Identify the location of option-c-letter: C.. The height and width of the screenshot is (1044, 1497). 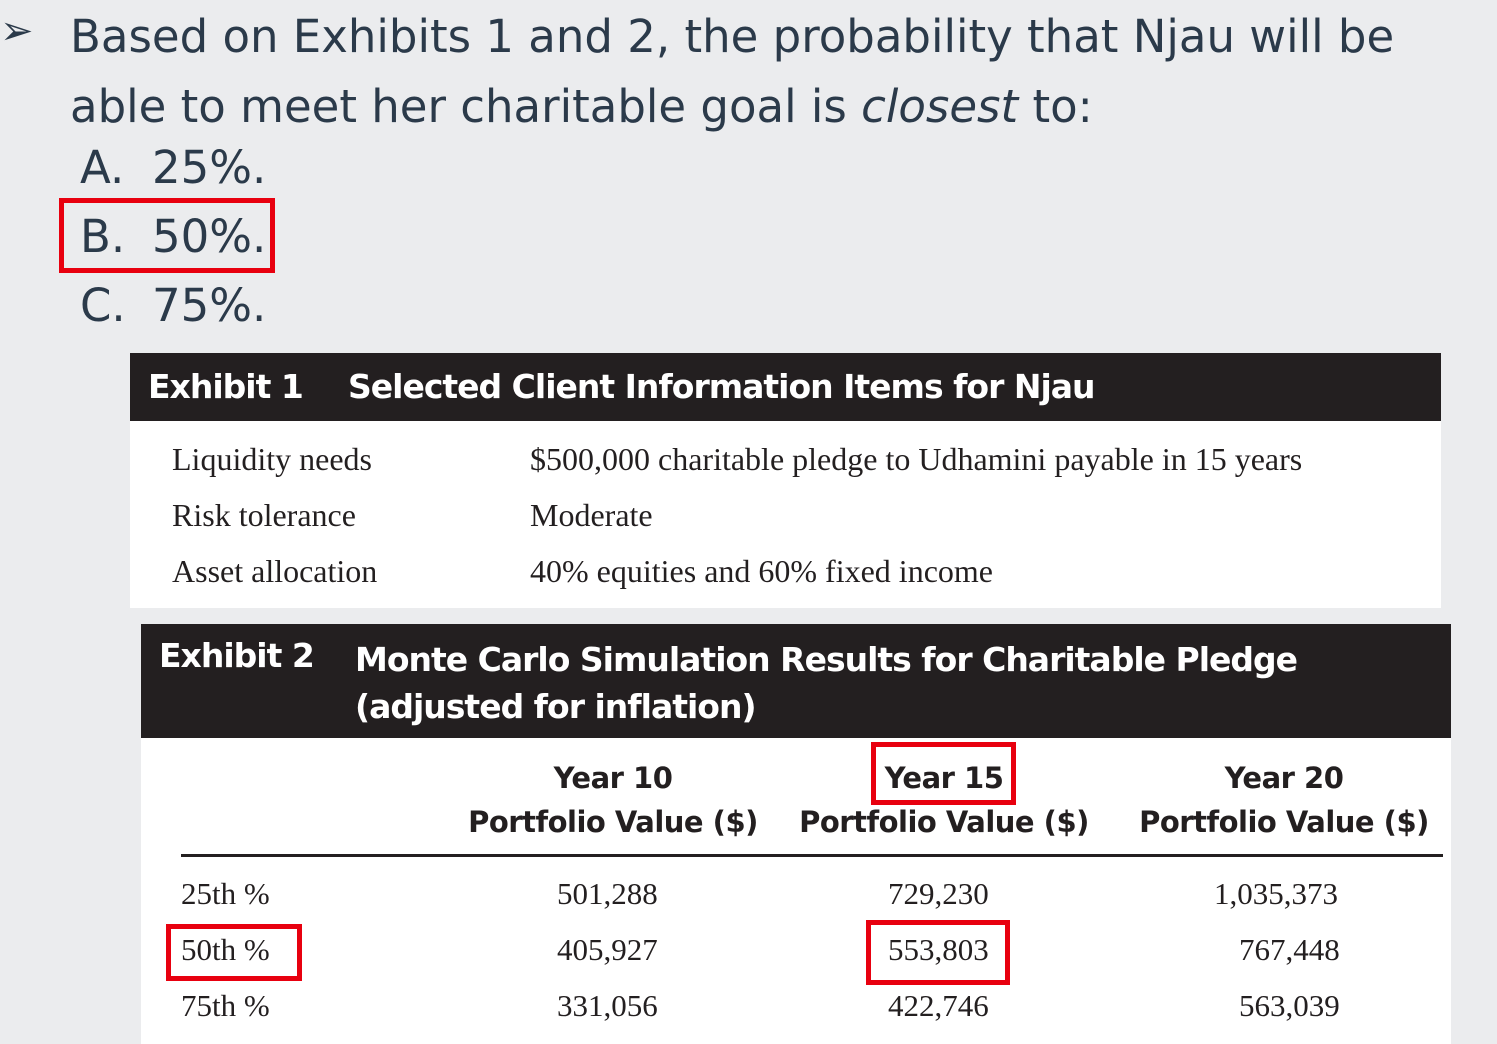
(103, 305).